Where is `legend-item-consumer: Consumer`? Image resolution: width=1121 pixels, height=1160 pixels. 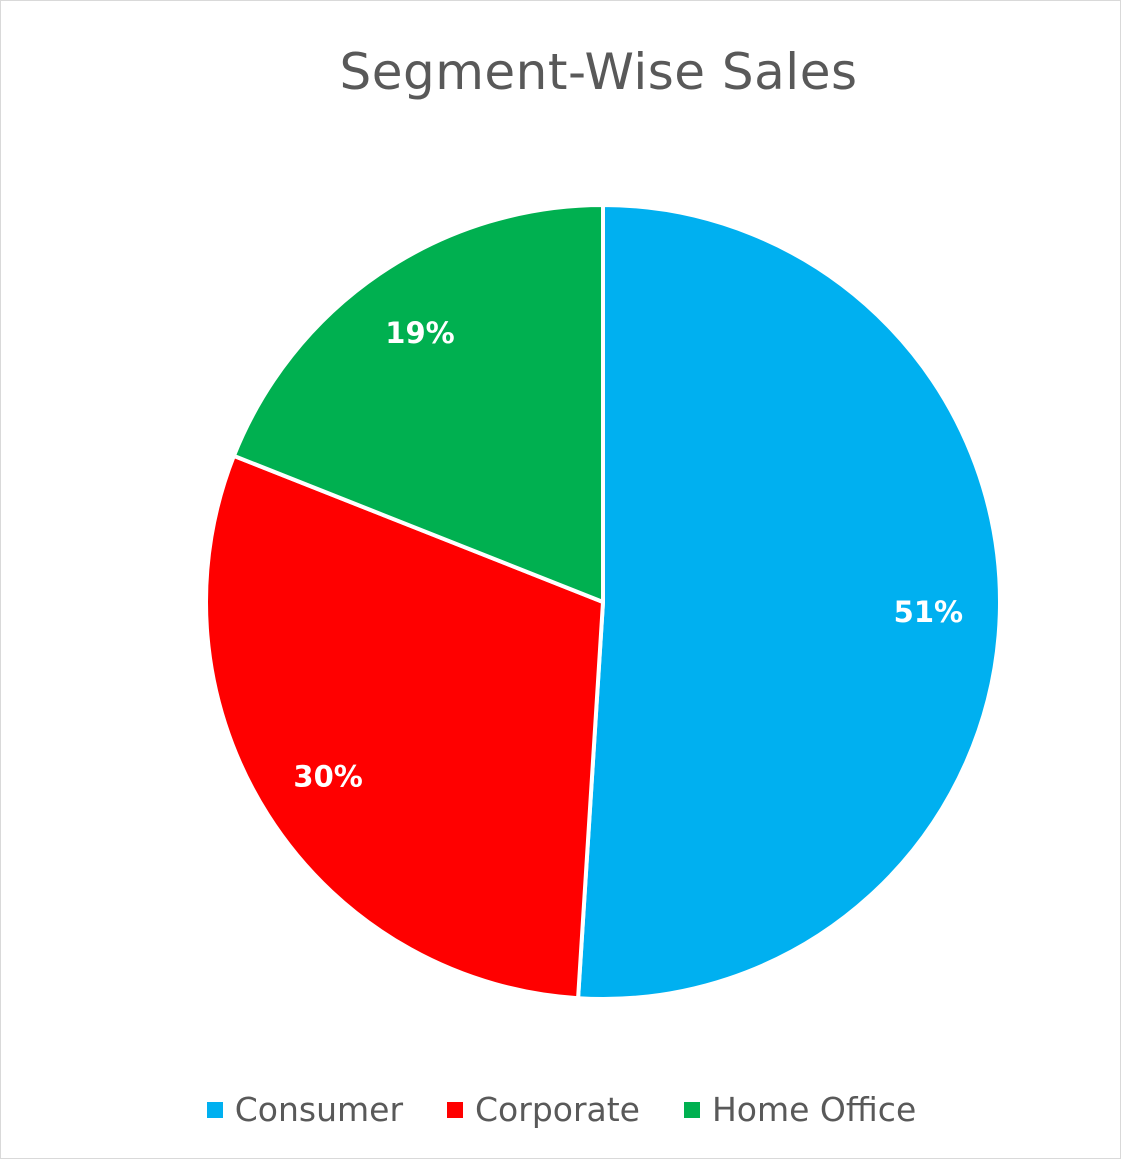
legend-item-consumer: Consumer is located at coordinates (305, 1109).